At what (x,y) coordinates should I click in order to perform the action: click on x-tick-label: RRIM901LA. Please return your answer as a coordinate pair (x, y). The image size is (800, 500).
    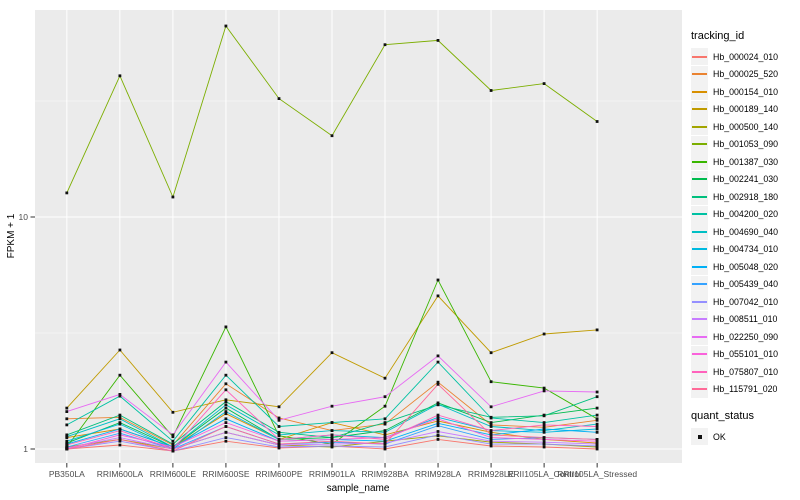
    Looking at the image, I should click on (332, 474).